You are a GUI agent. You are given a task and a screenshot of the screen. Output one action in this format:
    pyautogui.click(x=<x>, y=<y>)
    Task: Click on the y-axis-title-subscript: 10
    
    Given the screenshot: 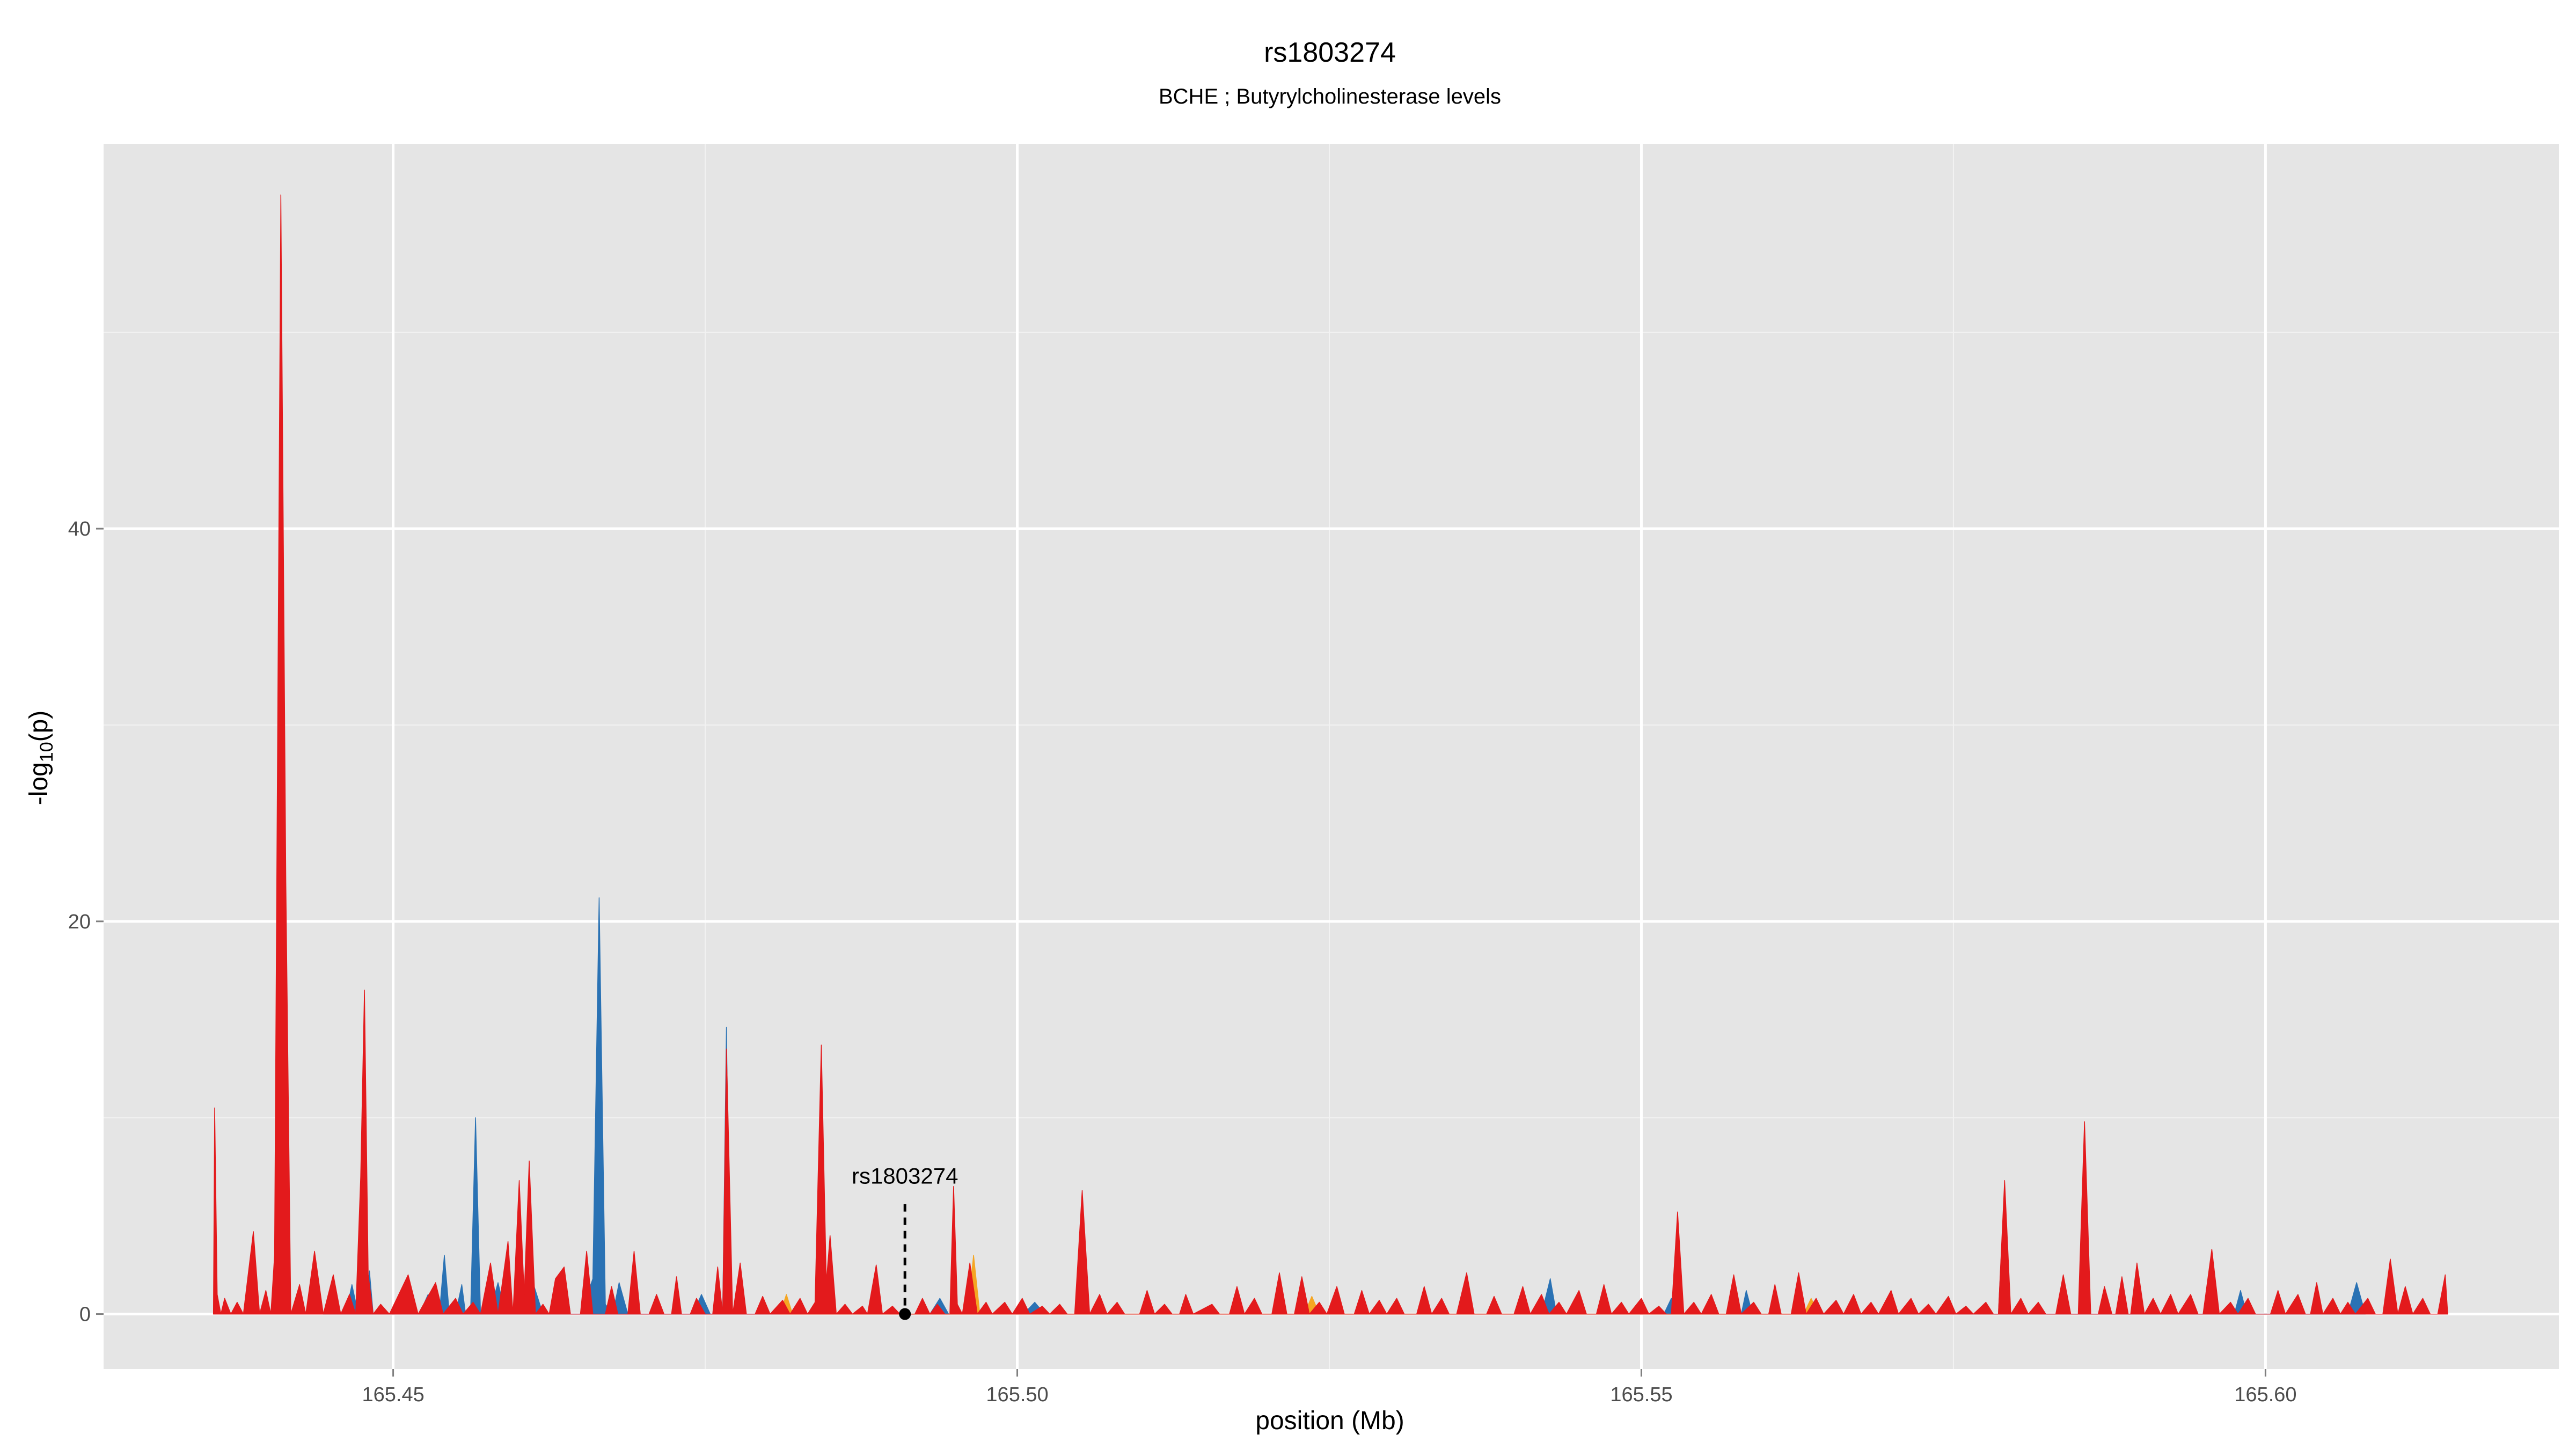 What is the action you would take?
    pyautogui.click(x=46, y=752)
    